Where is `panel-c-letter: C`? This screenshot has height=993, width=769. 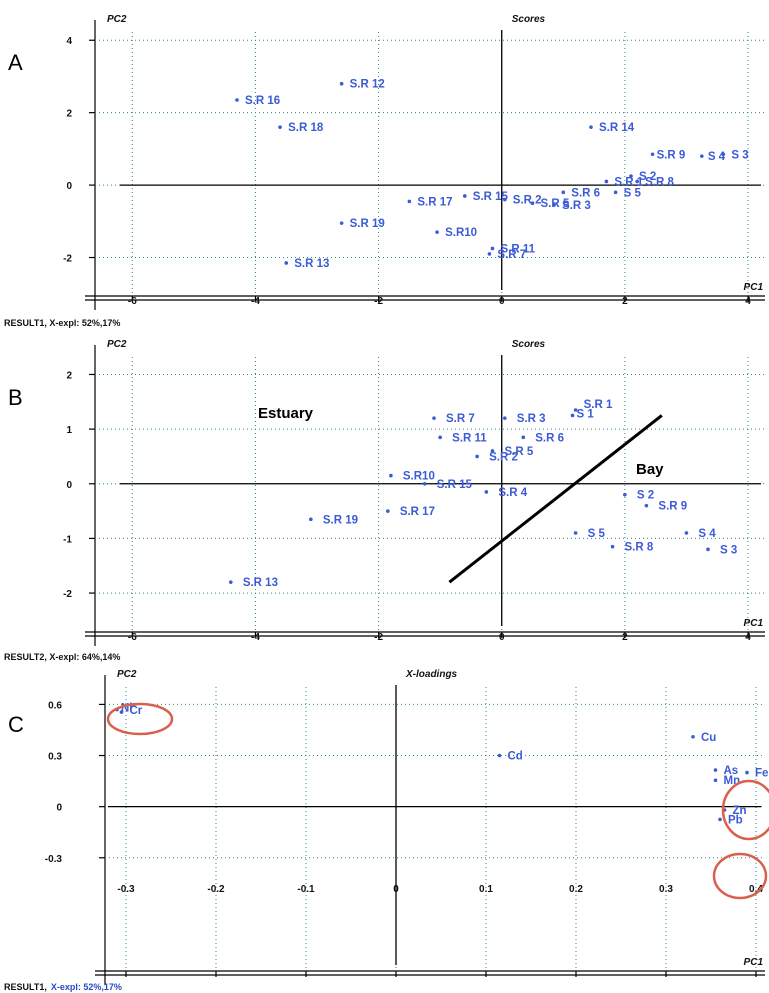 panel-c-letter: C is located at coordinates (16, 724).